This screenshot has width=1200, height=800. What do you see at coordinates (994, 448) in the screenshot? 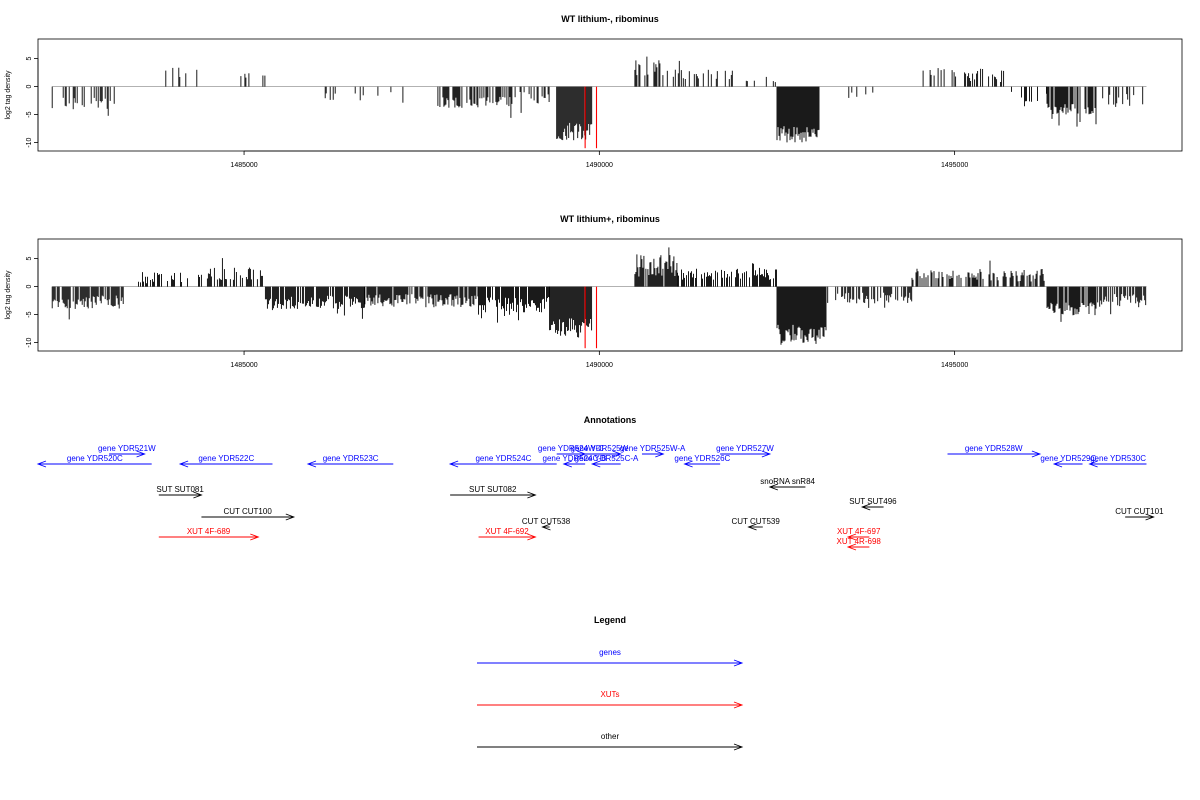
I see `feature-label: gene YDR528W` at bounding box center [994, 448].